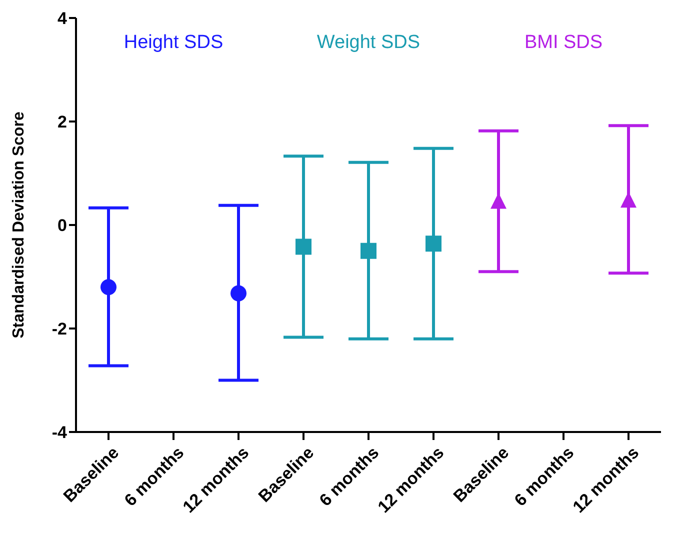 The image size is (681, 540). What do you see at coordinates (369, 43) in the screenshot?
I see `text: Weight SDS` at bounding box center [369, 43].